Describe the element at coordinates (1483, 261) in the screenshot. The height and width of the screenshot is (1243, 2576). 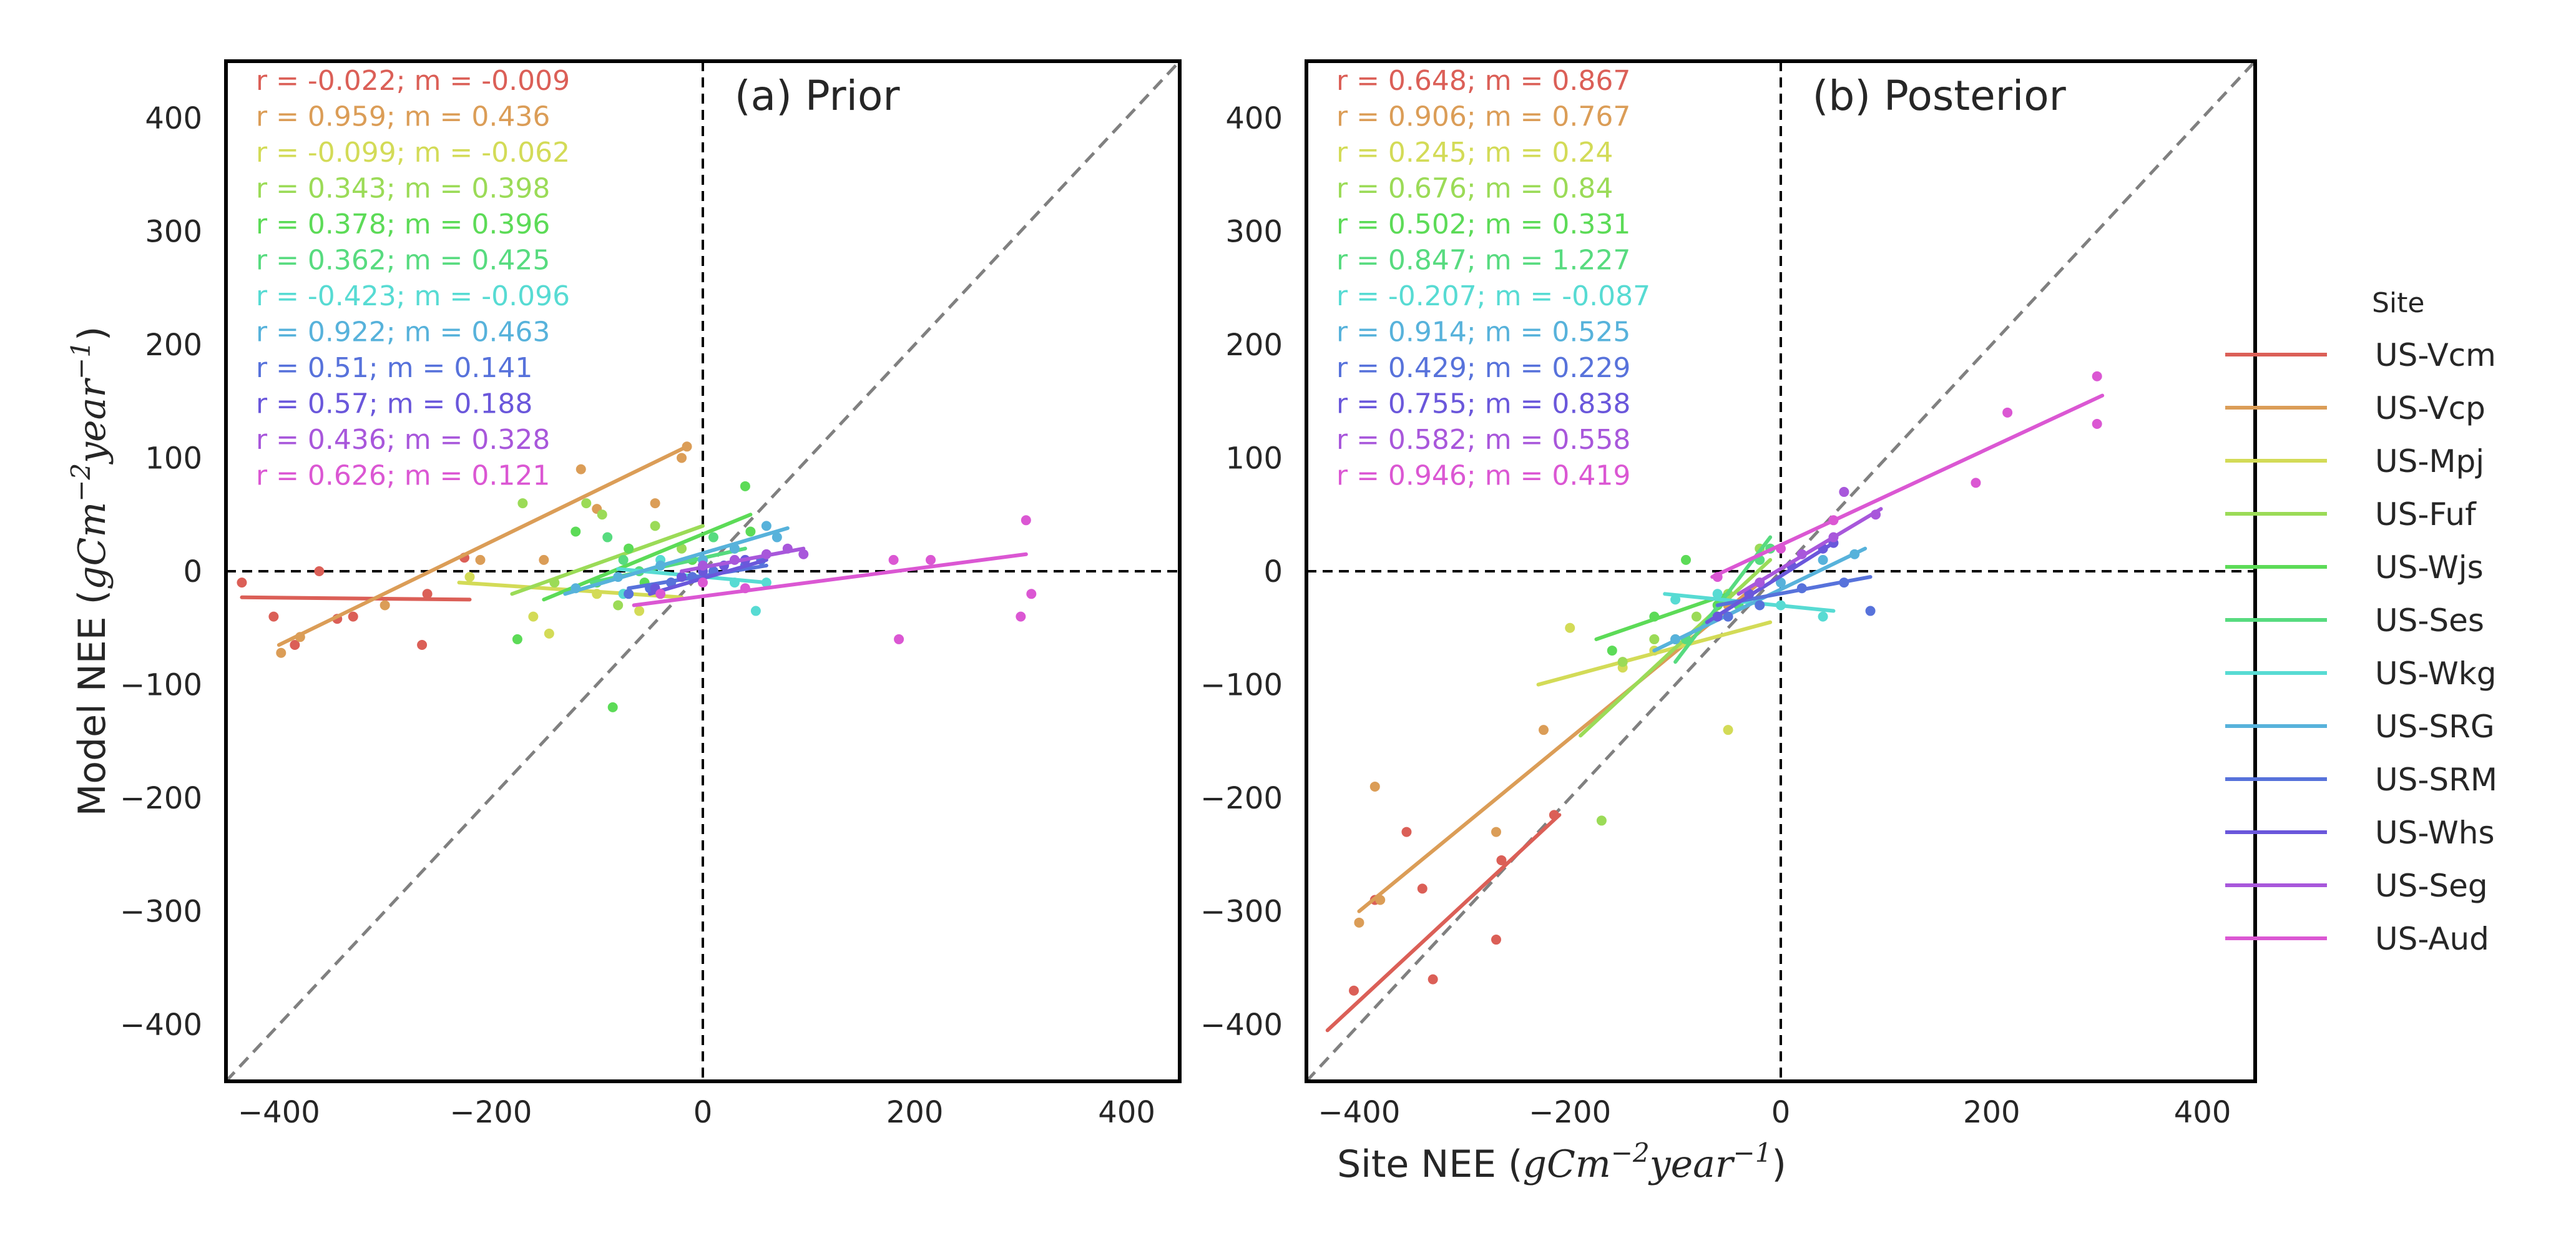
I see `stat-label: r = 0.847; m = 1.227` at that location.